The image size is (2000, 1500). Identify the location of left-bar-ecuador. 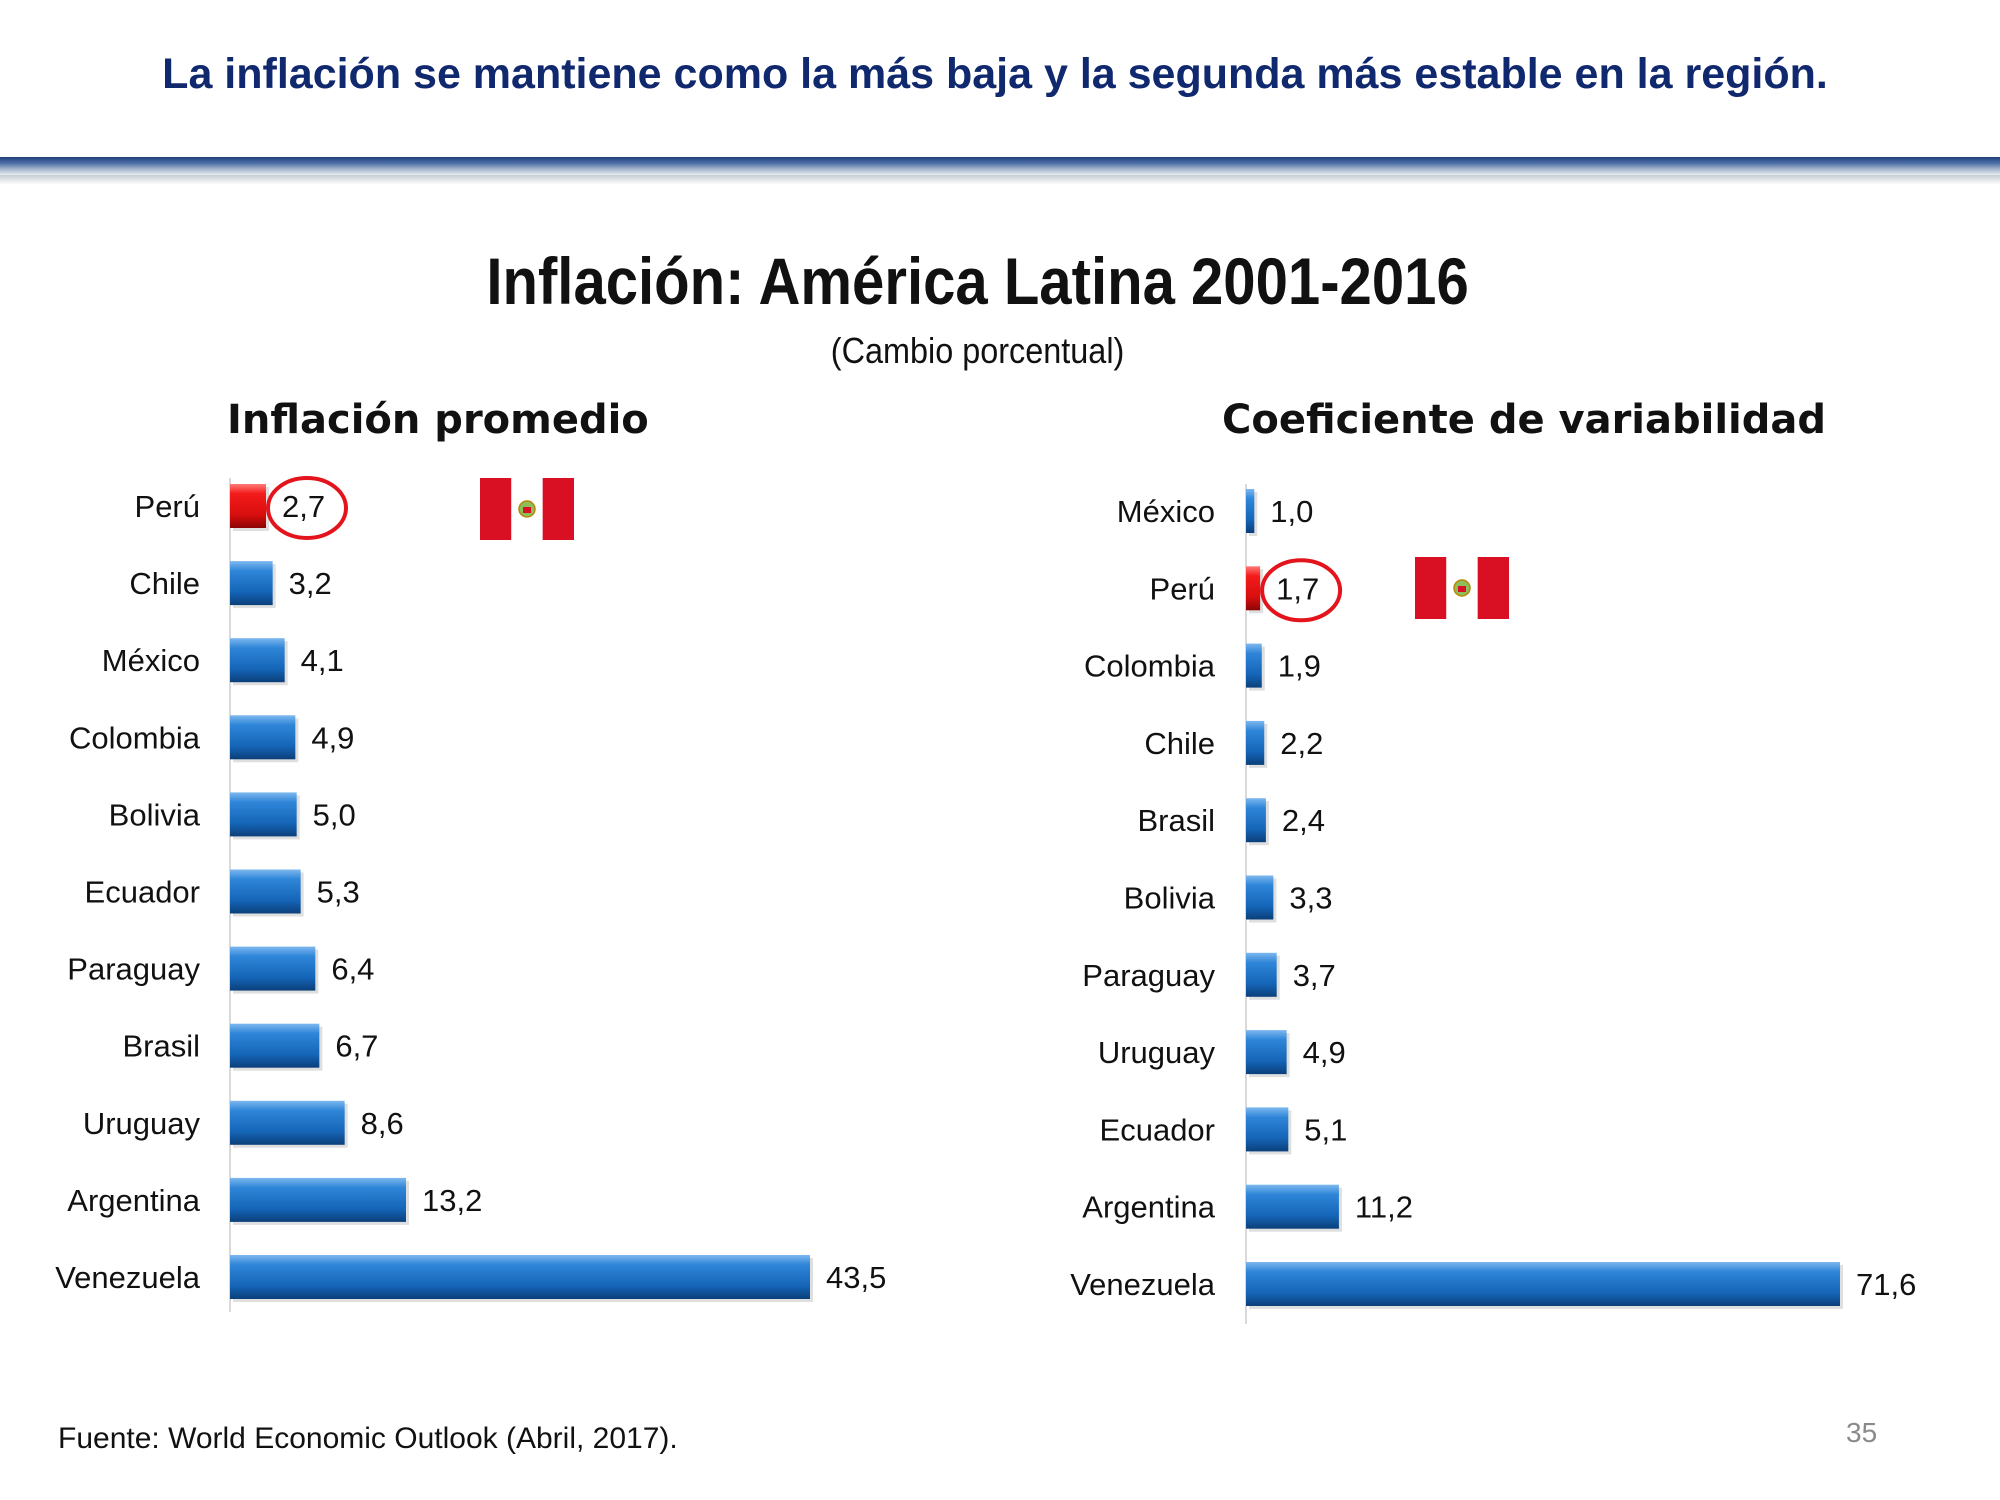
(265, 891).